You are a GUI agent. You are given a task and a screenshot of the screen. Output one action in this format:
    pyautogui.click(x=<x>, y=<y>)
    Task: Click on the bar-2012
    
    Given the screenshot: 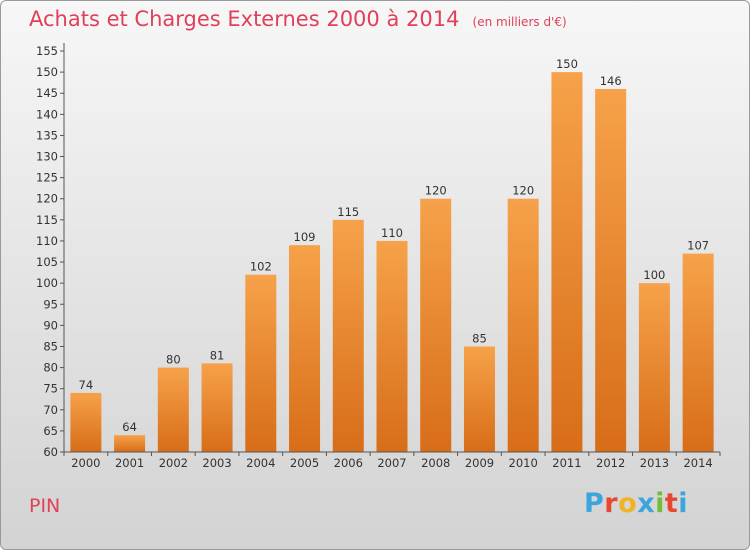 What is the action you would take?
    pyautogui.click(x=611, y=270)
    